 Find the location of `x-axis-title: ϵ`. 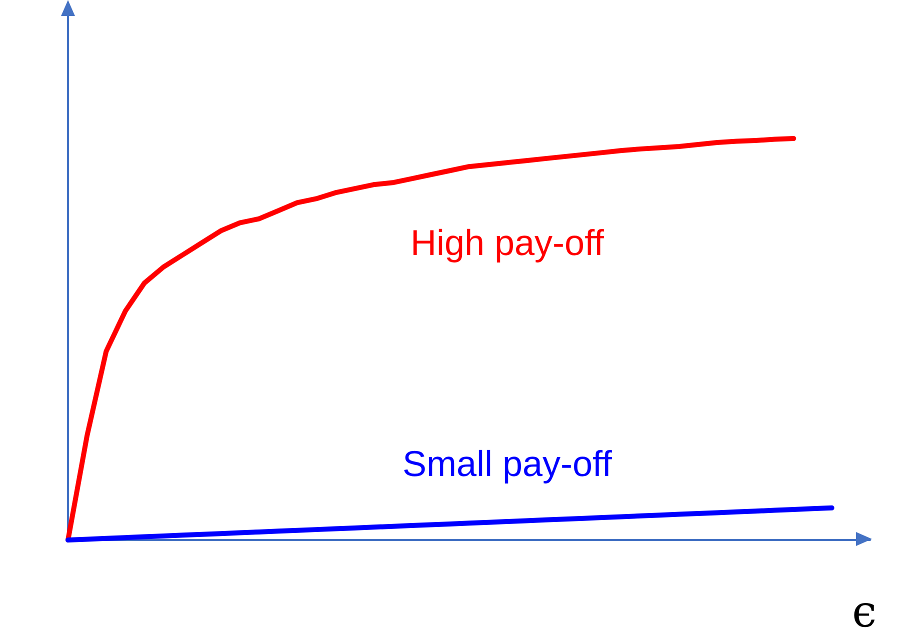

x-axis-title: ϵ is located at coordinates (864, 612).